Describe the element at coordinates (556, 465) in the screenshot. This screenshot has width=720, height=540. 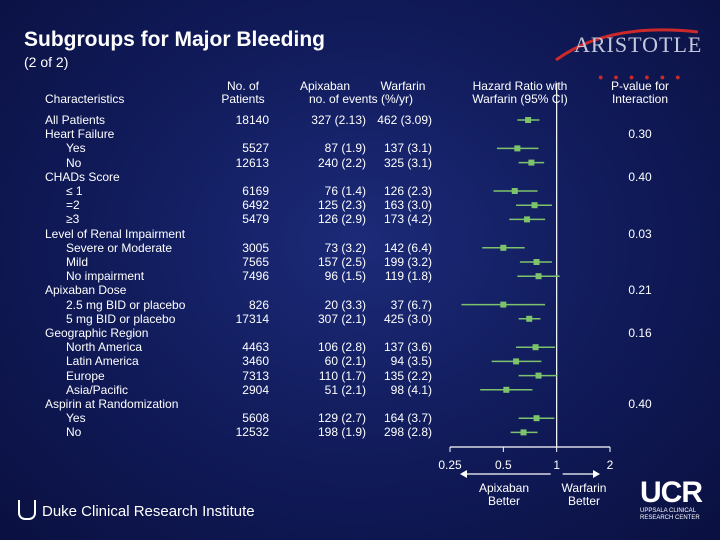
I see `x-tick-label: 1` at that location.